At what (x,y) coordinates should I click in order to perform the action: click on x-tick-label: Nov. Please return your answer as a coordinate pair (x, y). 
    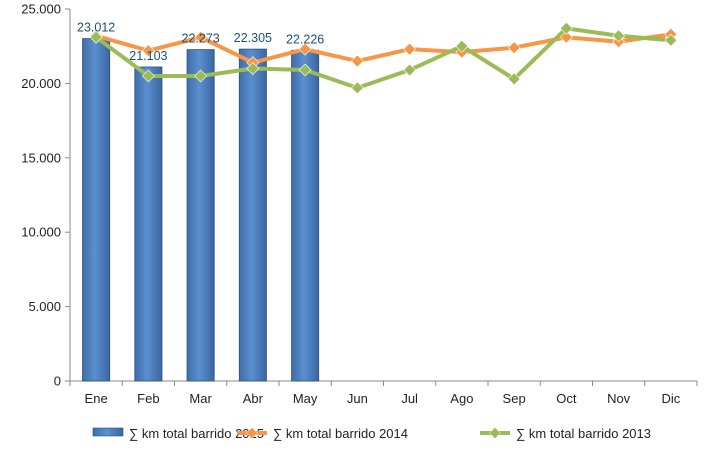
    Looking at the image, I should click on (619, 398).